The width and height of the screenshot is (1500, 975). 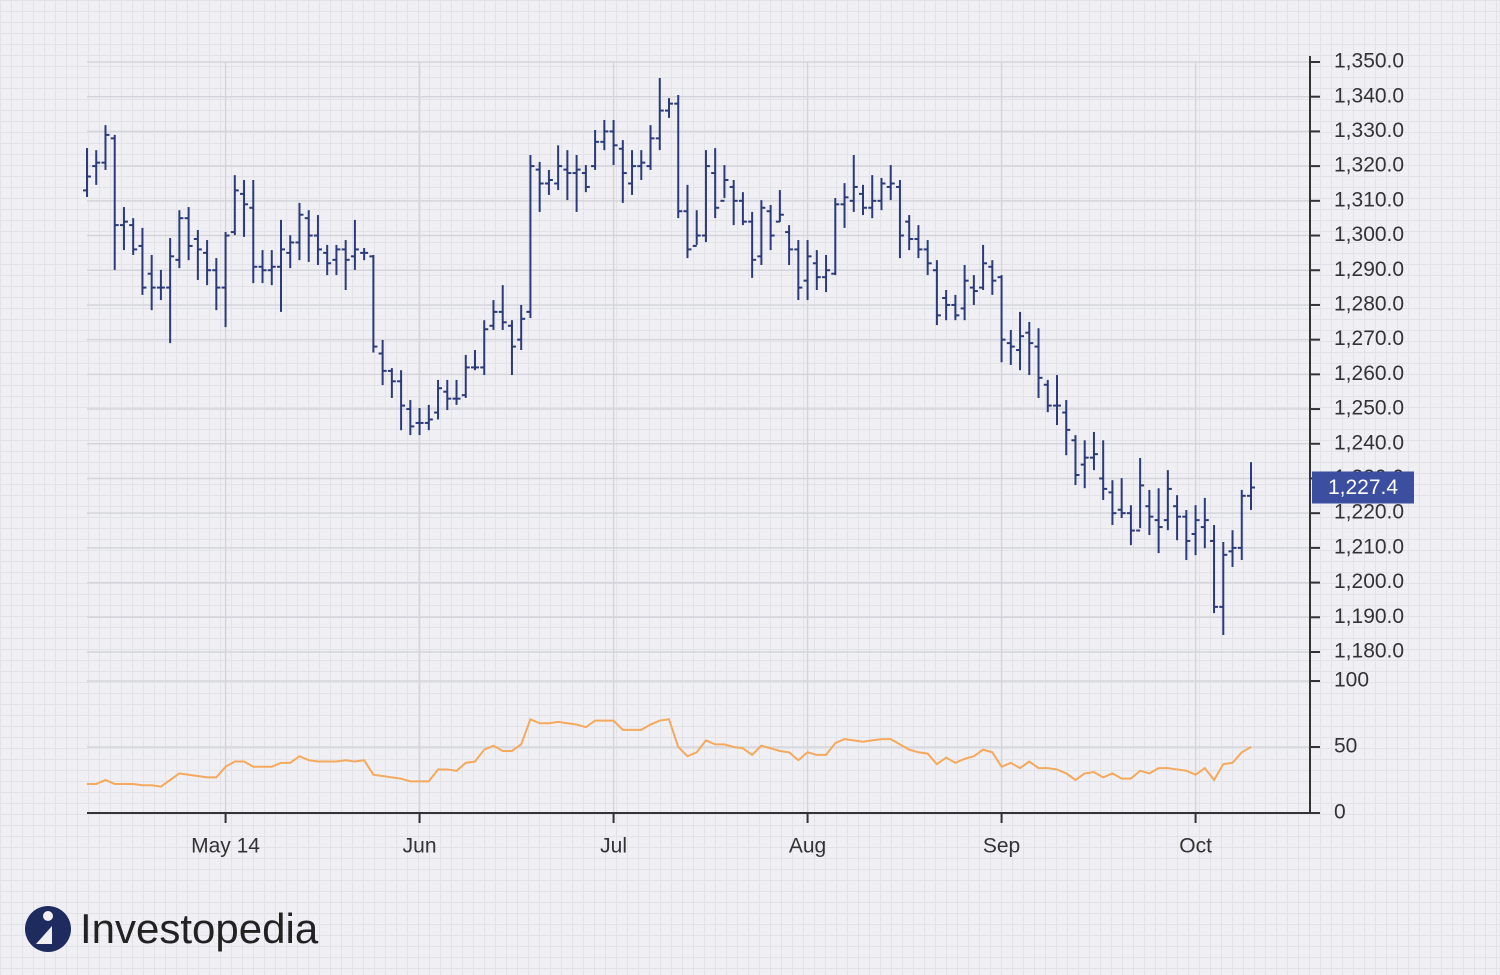 What do you see at coordinates (1369, 651) in the screenshot?
I see `y-tick-label: 1,180.0` at bounding box center [1369, 651].